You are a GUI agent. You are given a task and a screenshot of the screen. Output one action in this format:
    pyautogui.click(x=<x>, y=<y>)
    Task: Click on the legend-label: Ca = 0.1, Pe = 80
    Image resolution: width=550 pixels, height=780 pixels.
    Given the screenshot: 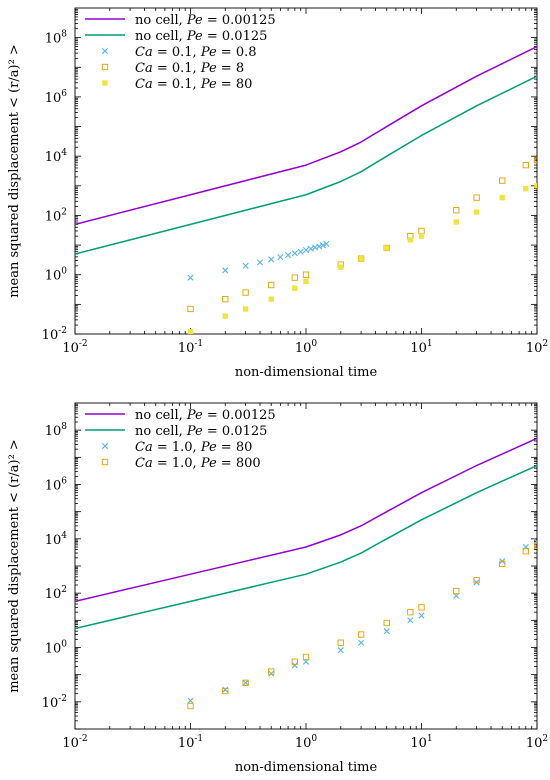 What is the action you would take?
    pyautogui.click(x=193, y=84)
    